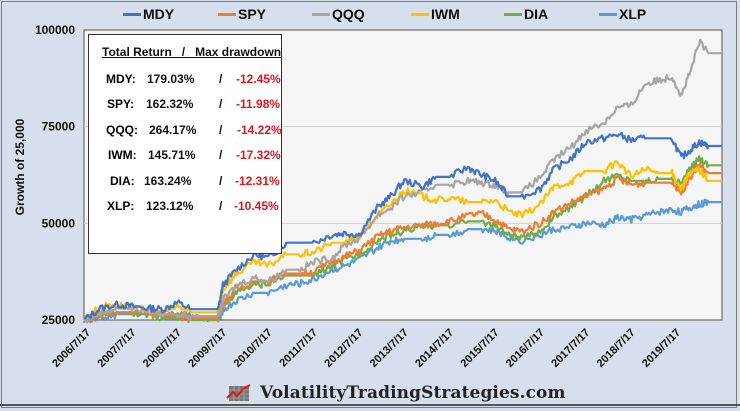 Image resolution: width=740 pixels, height=411 pixels. I want to click on legend-item-qqq: QQQ, so click(338, 14).